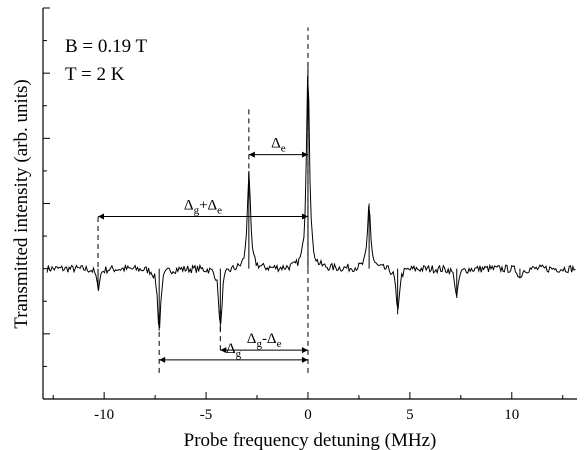 The height and width of the screenshot is (450, 588). What do you see at coordinates (410, 415) in the screenshot?
I see `x-tick-label: 5` at bounding box center [410, 415].